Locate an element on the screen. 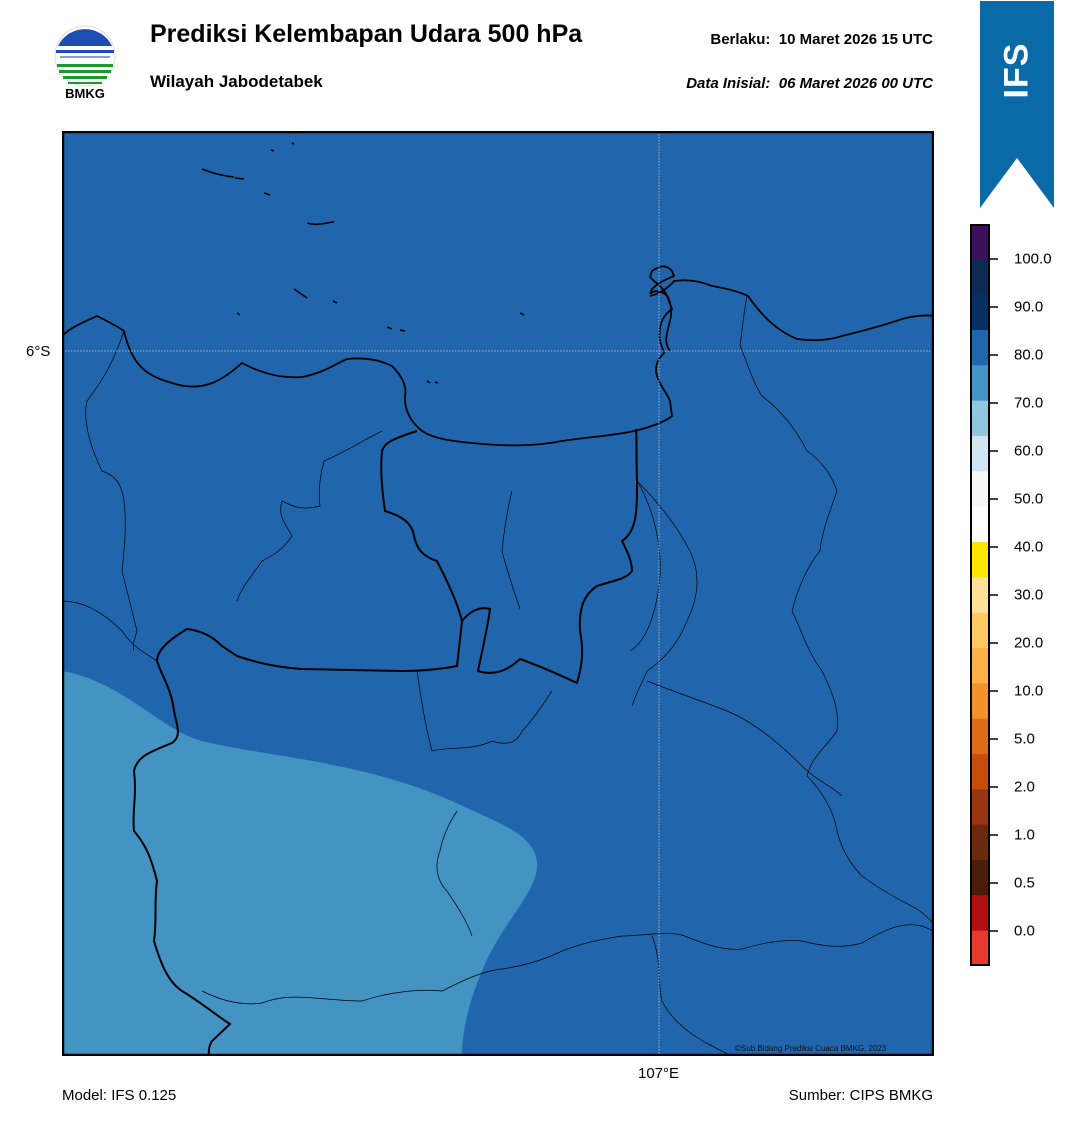 The height and width of the screenshot is (1128, 1081). coastline is located at coordinates (498, 356).